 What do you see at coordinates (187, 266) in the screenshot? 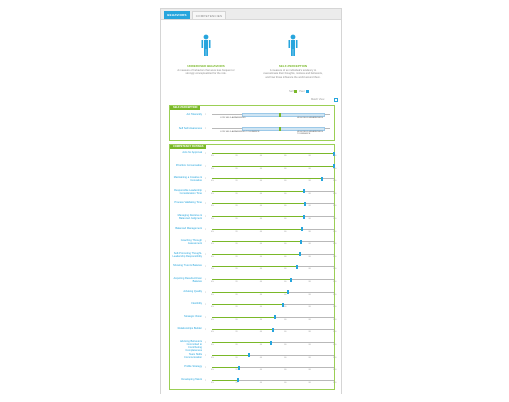
I see `competency-label: Showing Trust & Balance` at bounding box center [187, 266].